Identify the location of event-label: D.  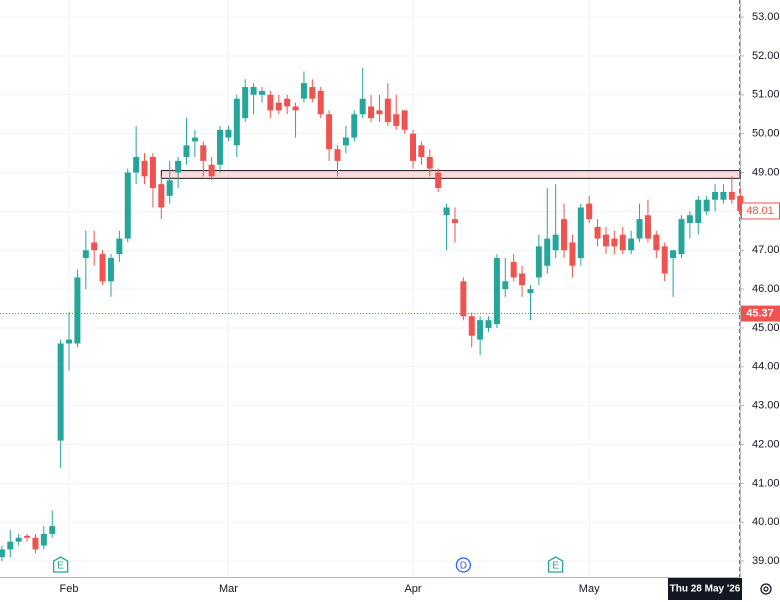
(463, 566).